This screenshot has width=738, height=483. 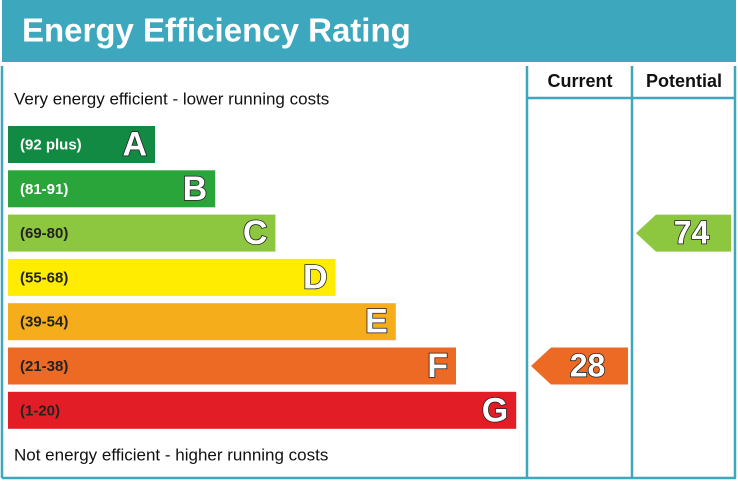 I want to click on band-range: (92 plus), so click(x=51, y=144).